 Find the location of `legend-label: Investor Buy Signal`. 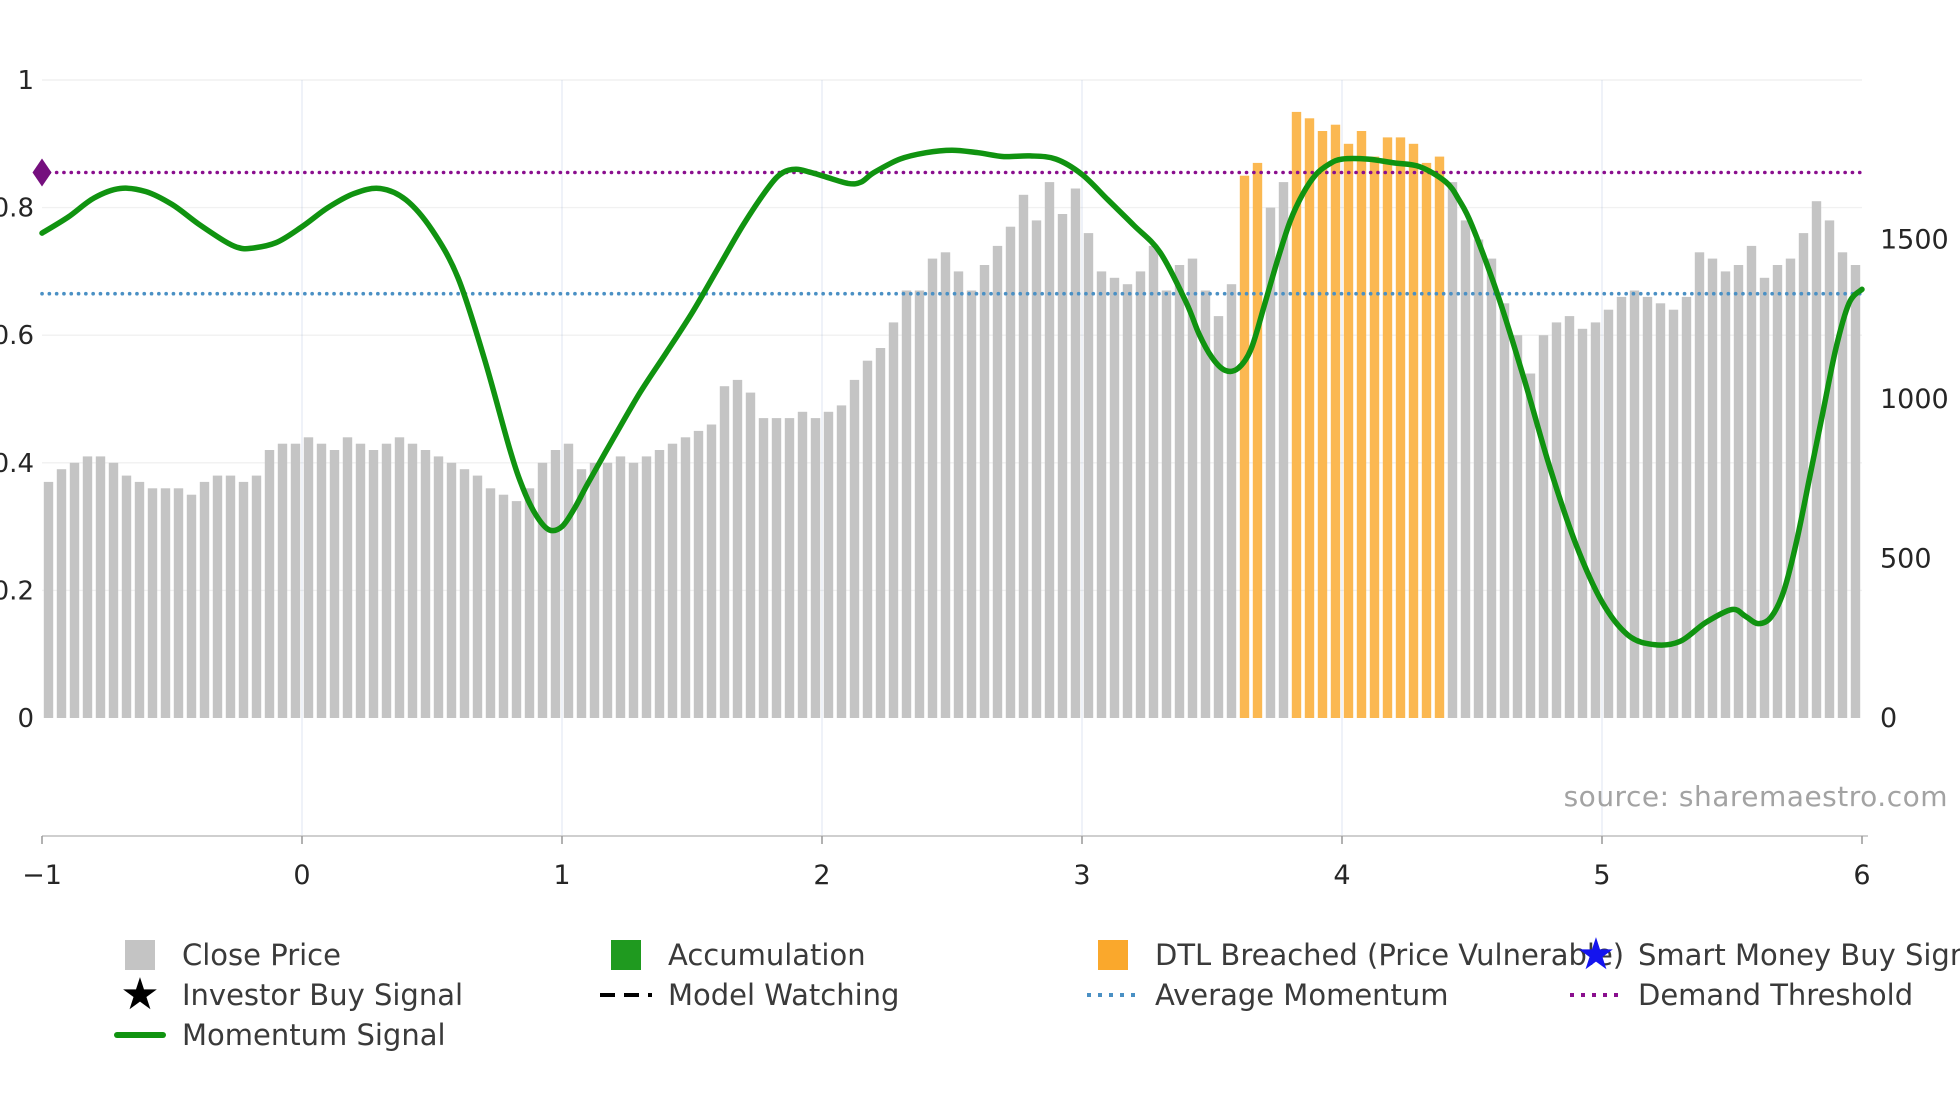

legend-label: Investor Buy Signal is located at coordinates (323, 995).